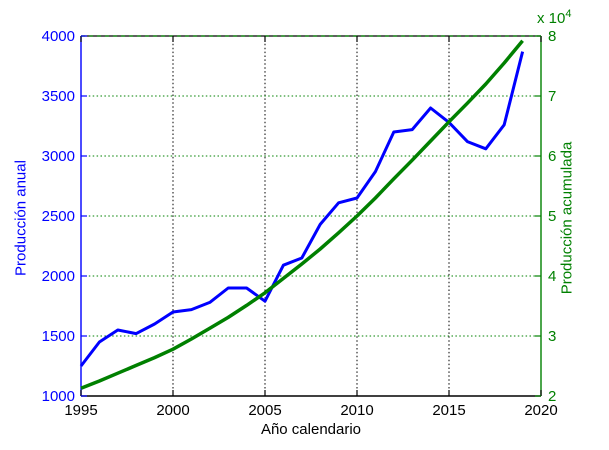 This screenshot has width=609, height=450. I want to click on left-tick-label: 3500, so click(58, 96).